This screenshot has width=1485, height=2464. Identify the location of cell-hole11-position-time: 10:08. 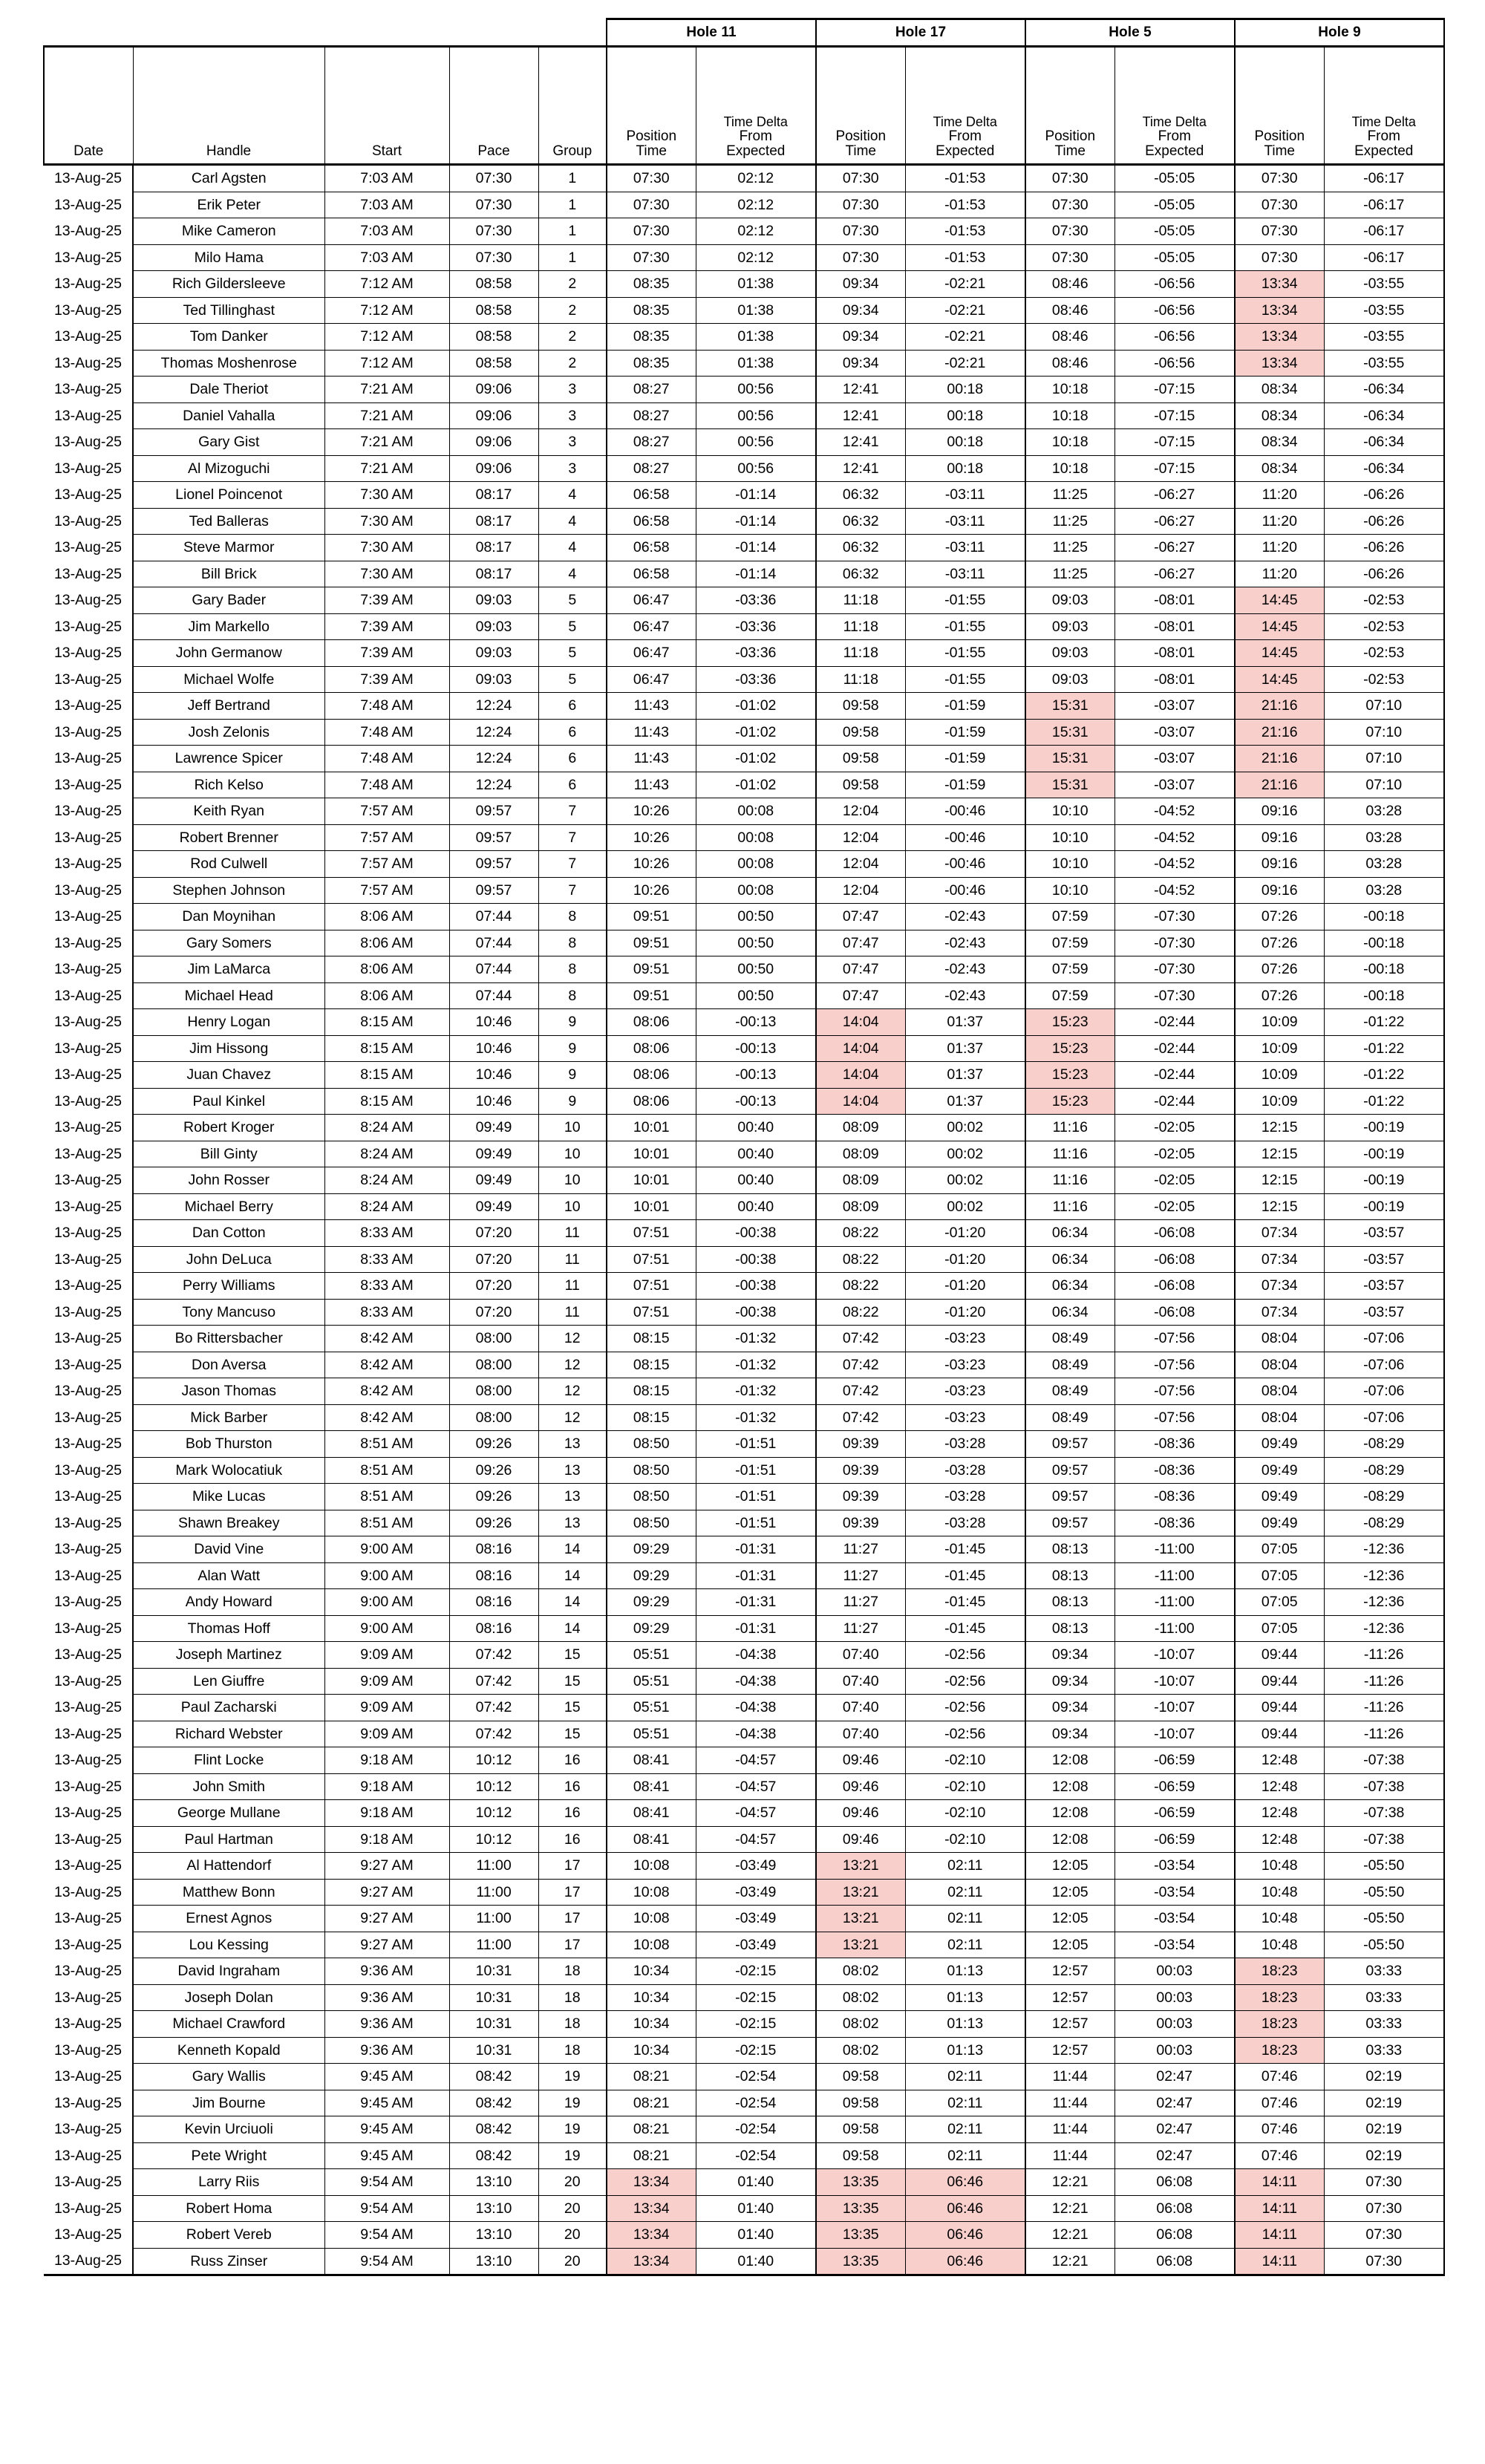
(651, 1892).